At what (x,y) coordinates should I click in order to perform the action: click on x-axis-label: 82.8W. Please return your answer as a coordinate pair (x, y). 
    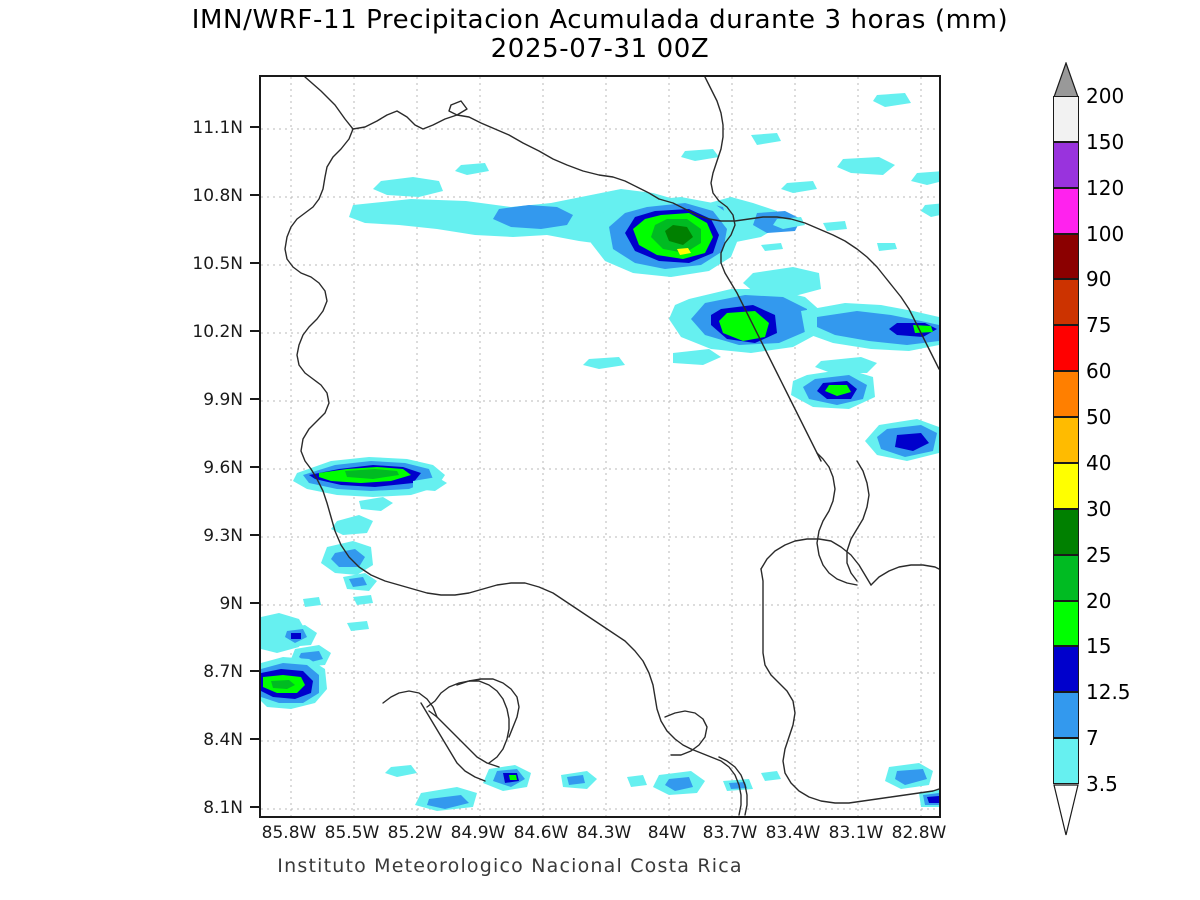
    Looking at the image, I should click on (919, 833).